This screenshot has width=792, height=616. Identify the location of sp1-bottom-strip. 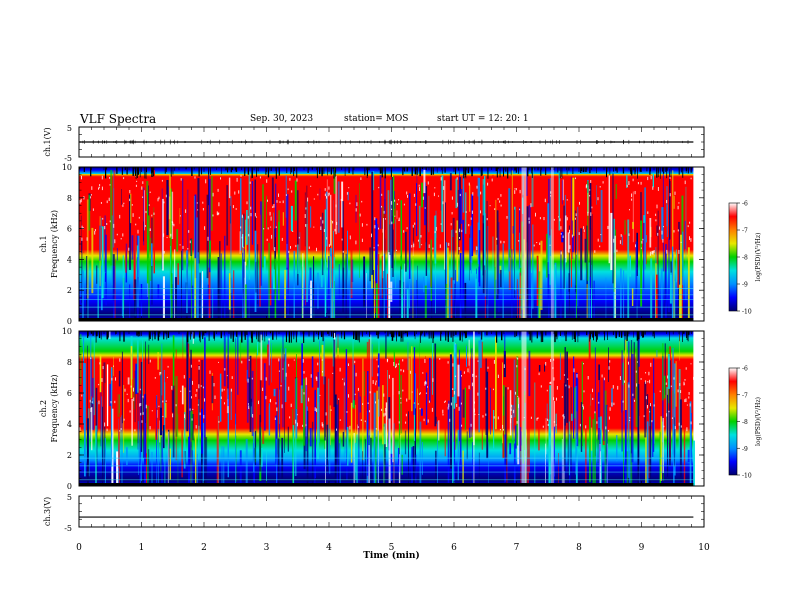
(386, 319).